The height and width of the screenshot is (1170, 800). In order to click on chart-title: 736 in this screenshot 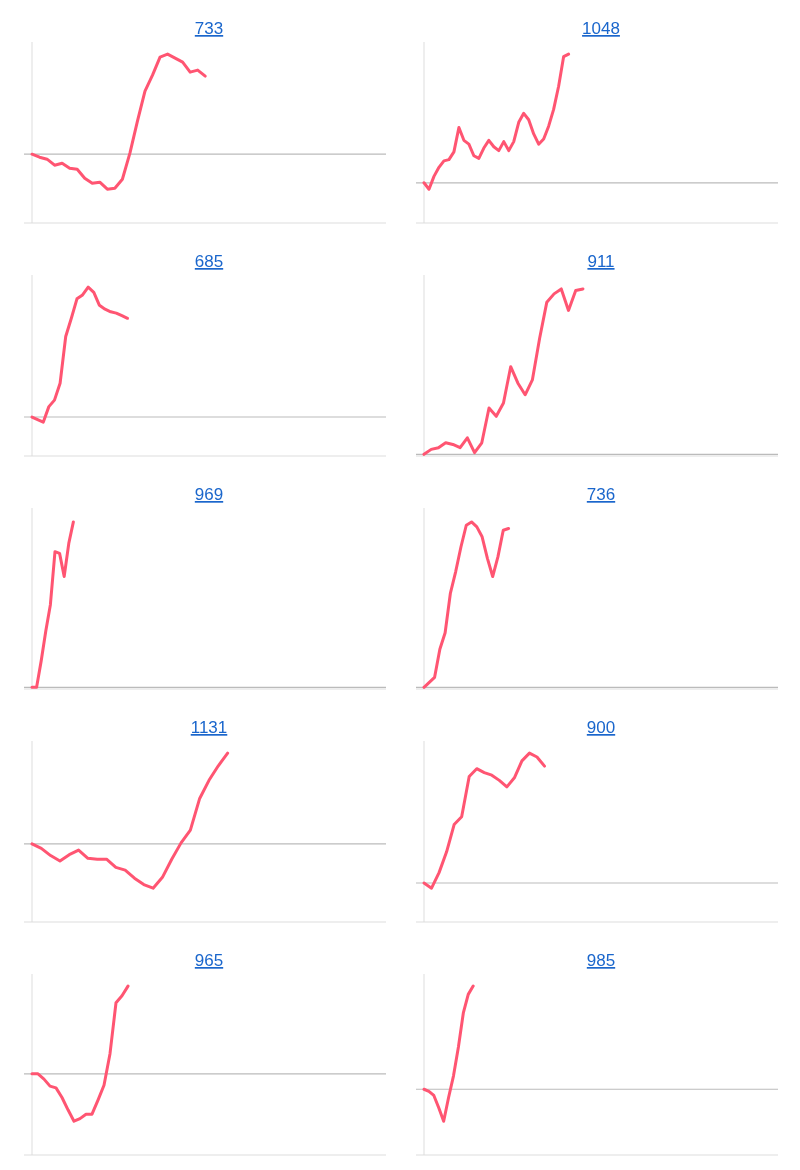, I will do `click(601, 494)`.